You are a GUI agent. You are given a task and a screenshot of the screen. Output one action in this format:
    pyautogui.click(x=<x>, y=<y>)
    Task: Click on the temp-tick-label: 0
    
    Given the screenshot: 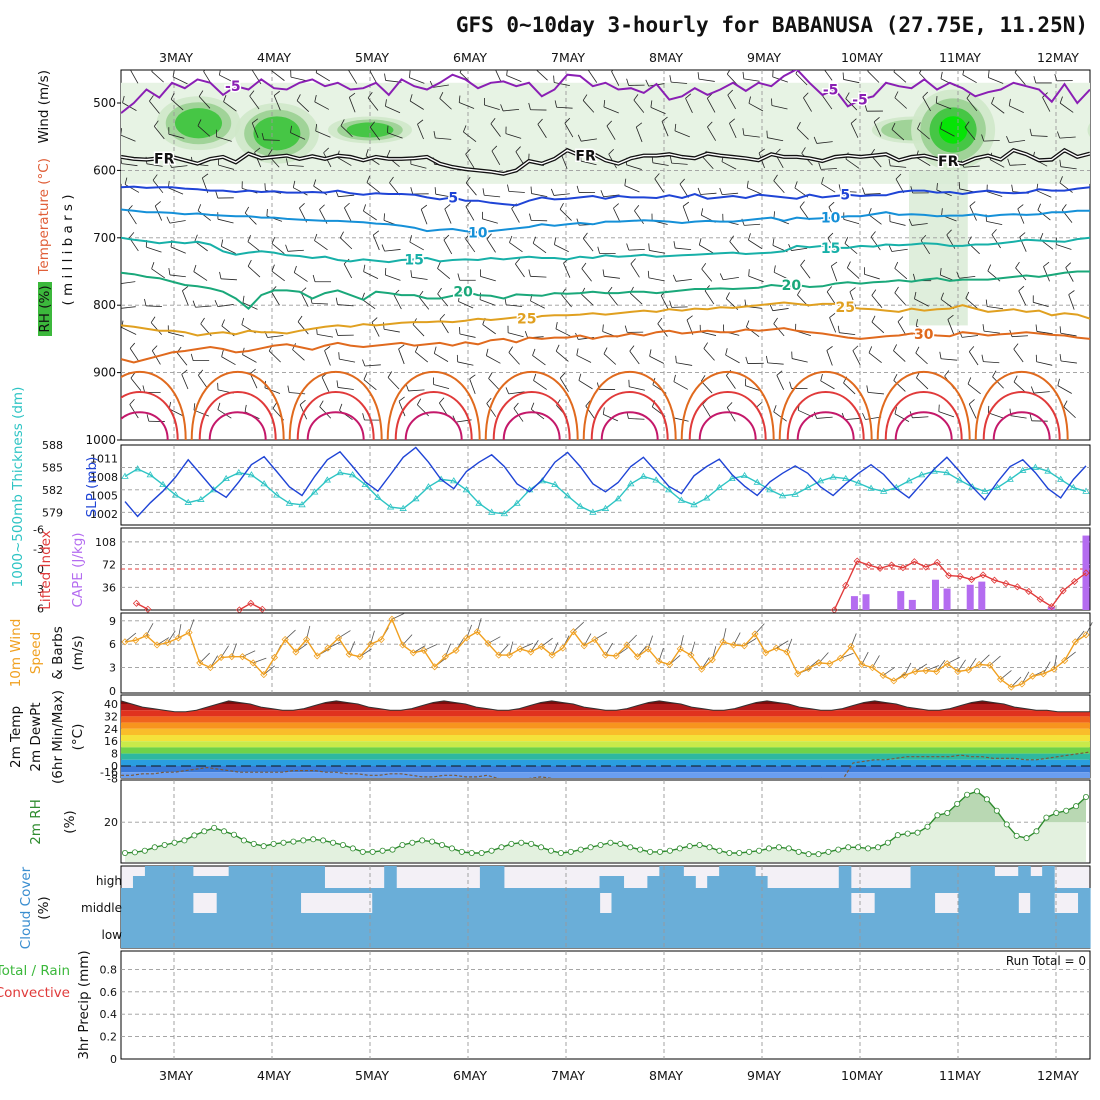 What is the action you would take?
    pyautogui.click(x=114, y=766)
    